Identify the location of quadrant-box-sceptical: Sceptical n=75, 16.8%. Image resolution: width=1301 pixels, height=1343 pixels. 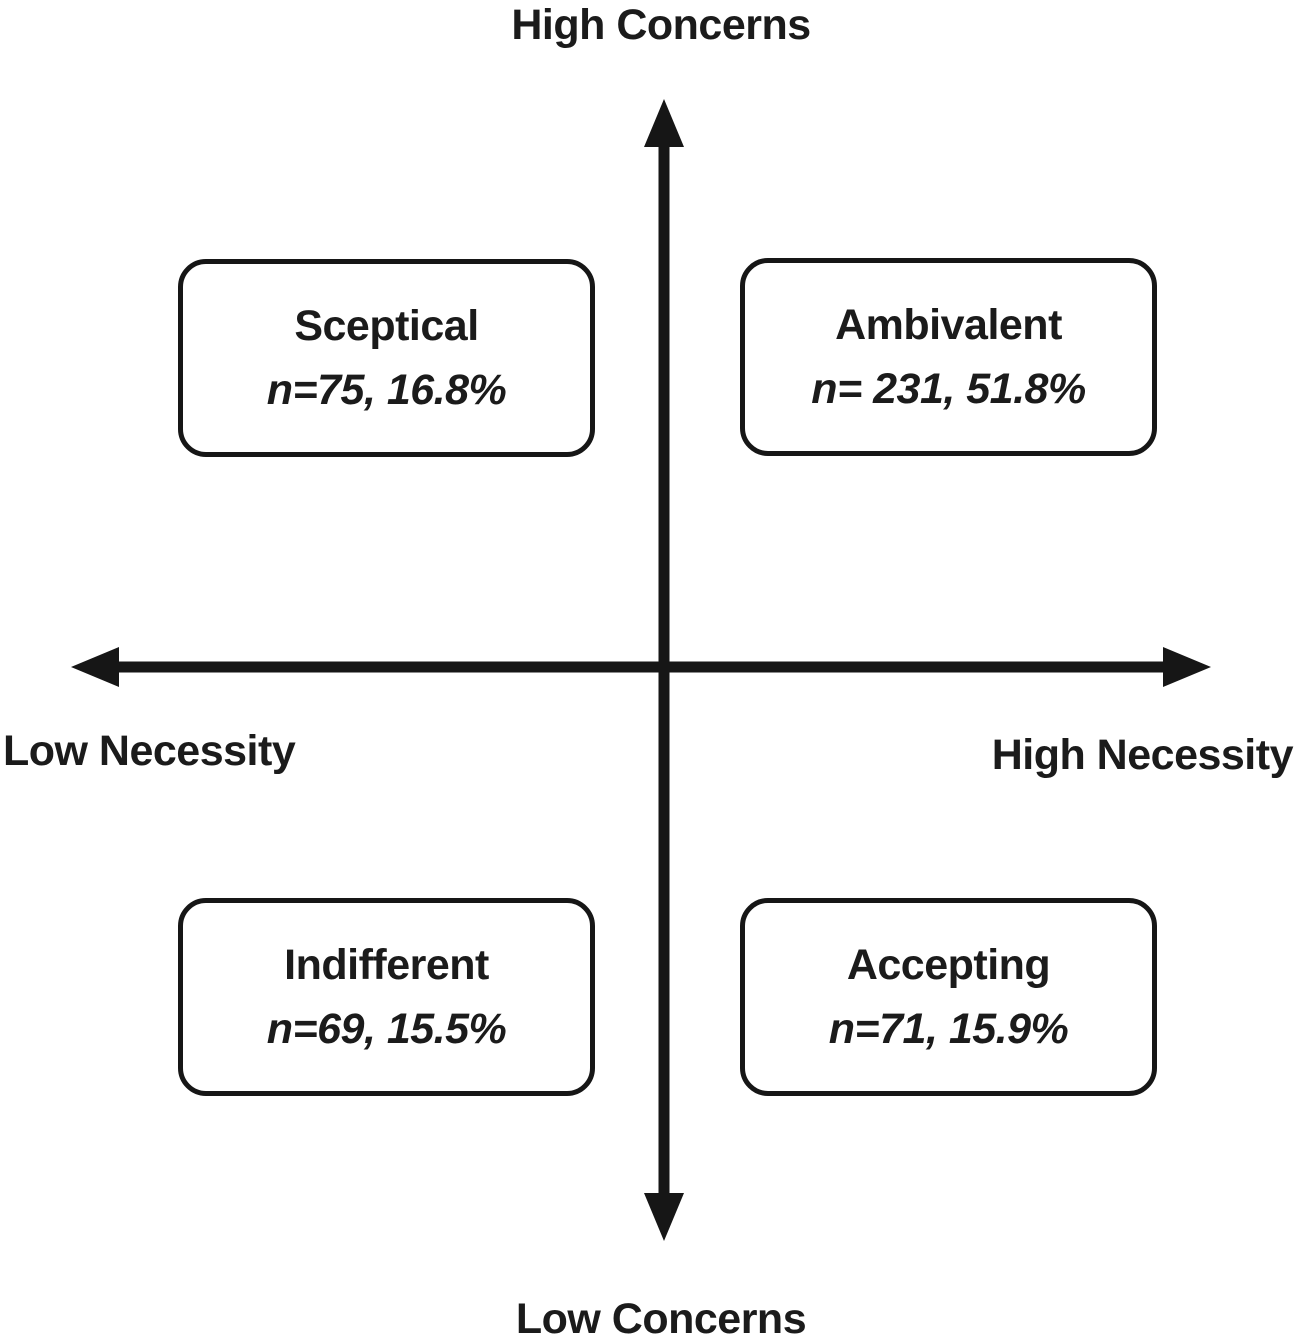
(386, 358).